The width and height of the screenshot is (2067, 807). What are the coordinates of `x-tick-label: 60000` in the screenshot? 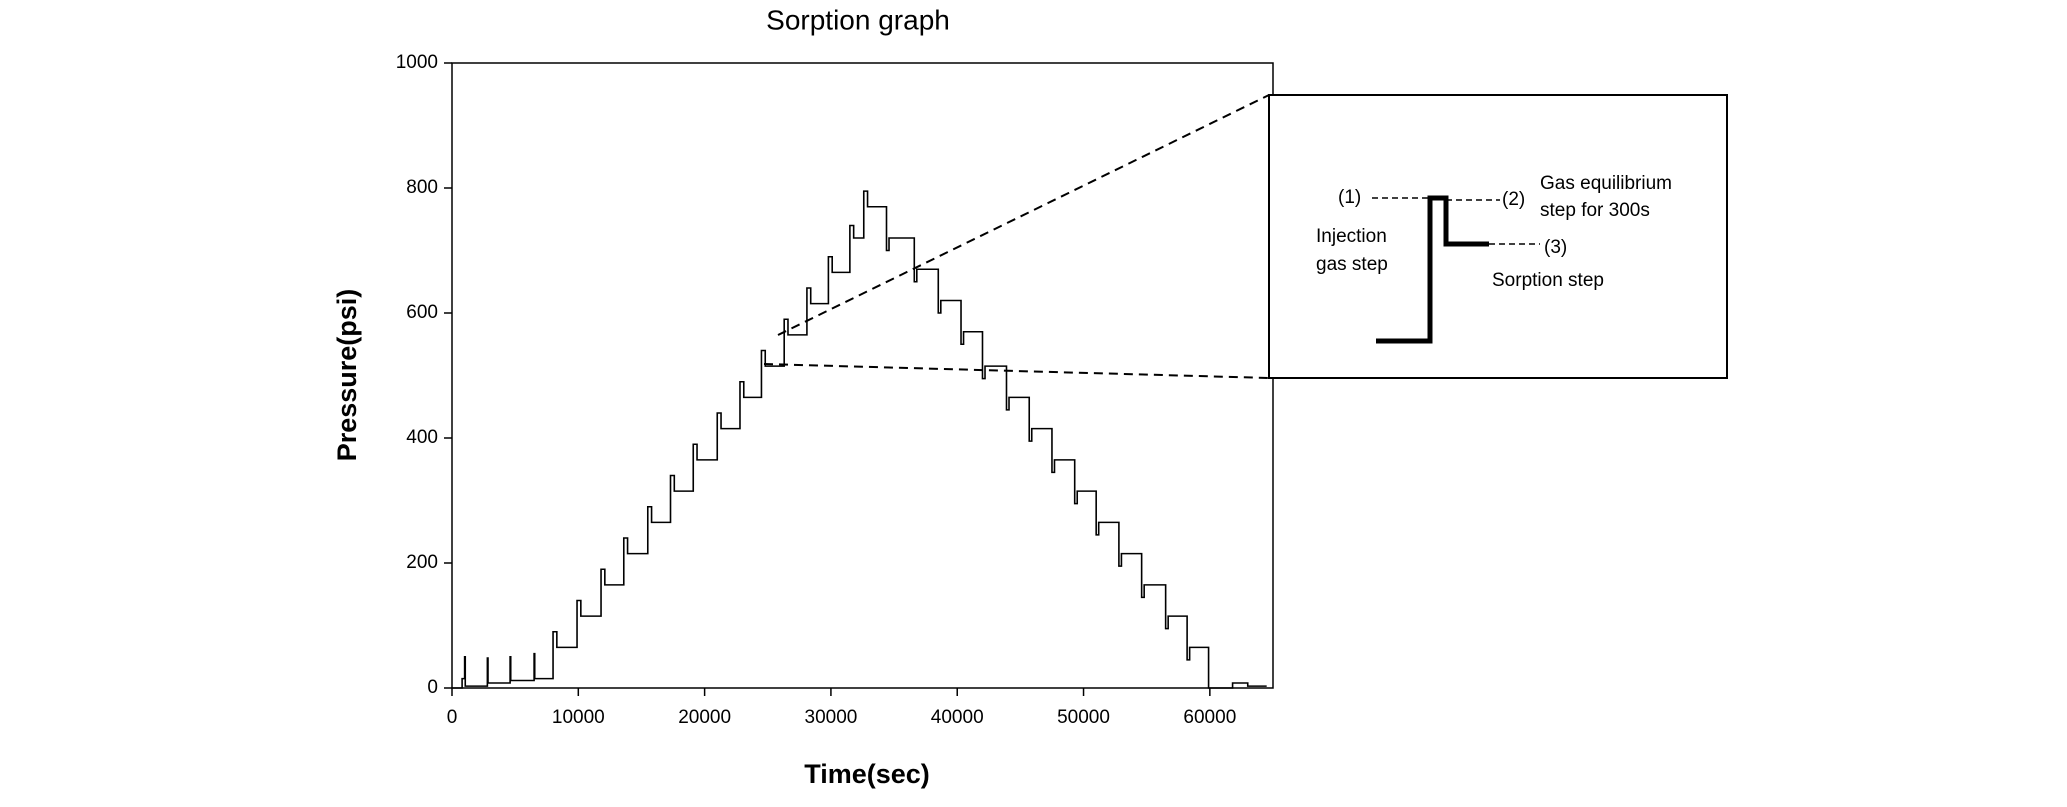 It's located at (1209, 717).